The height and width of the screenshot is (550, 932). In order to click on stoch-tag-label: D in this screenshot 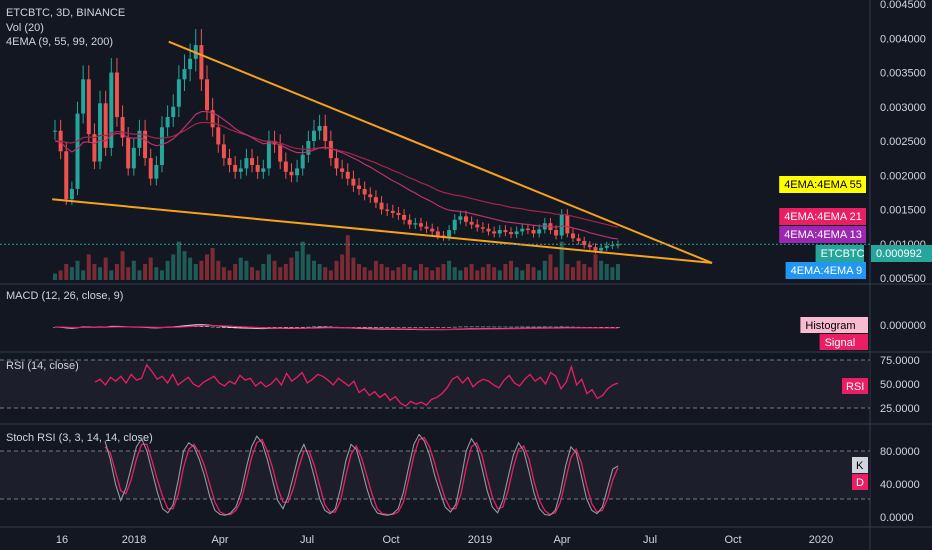, I will do `click(860, 483)`.